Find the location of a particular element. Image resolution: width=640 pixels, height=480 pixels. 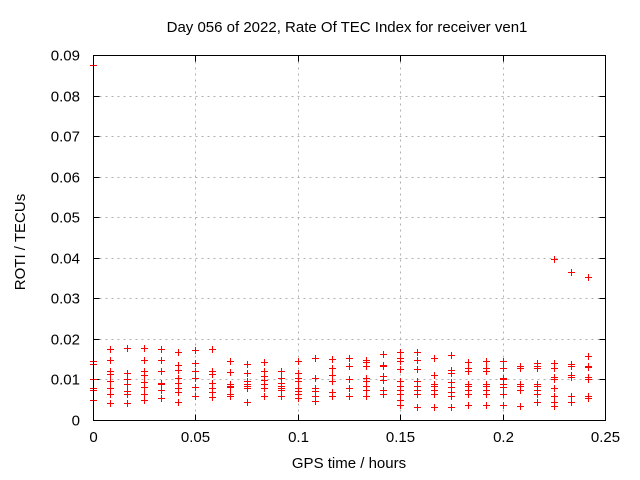

x-tick-label: 0.1 is located at coordinates (298, 437).